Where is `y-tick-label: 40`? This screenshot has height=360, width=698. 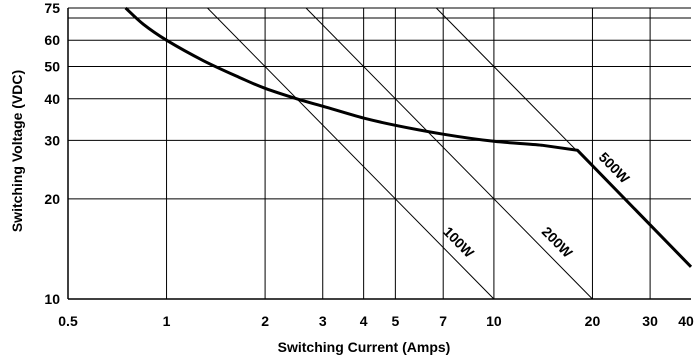
y-tick-label: 40 is located at coordinates (52, 99).